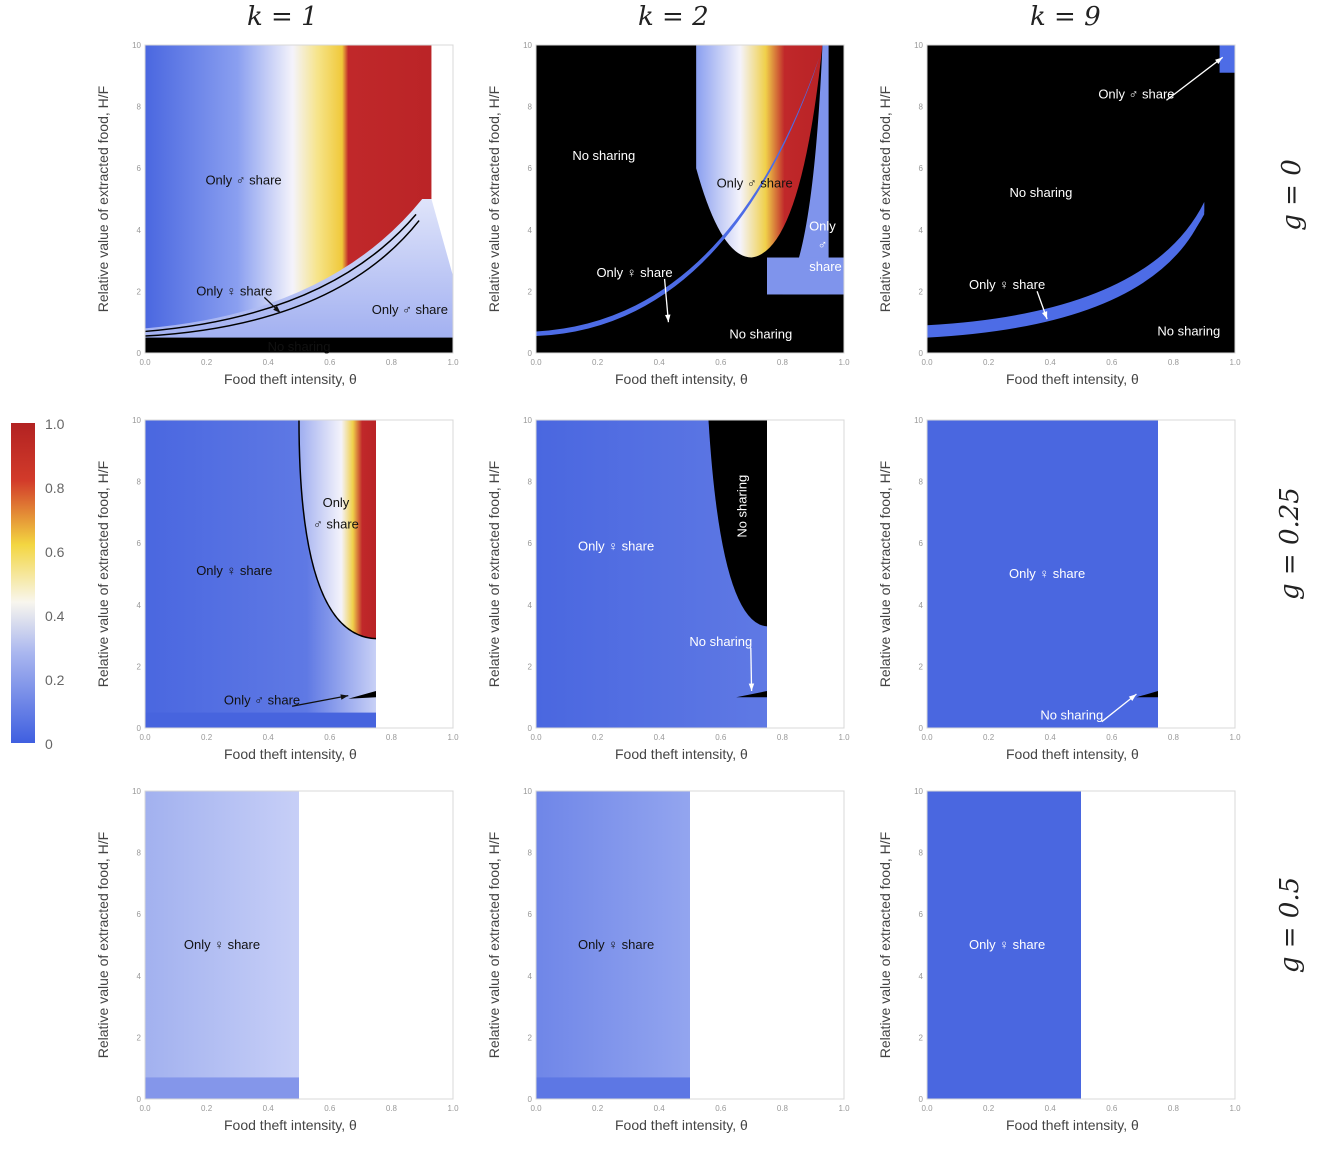  What do you see at coordinates (1065, 17) in the screenshot?
I see `column-title-k9: k = 9` at bounding box center [1065, 17].